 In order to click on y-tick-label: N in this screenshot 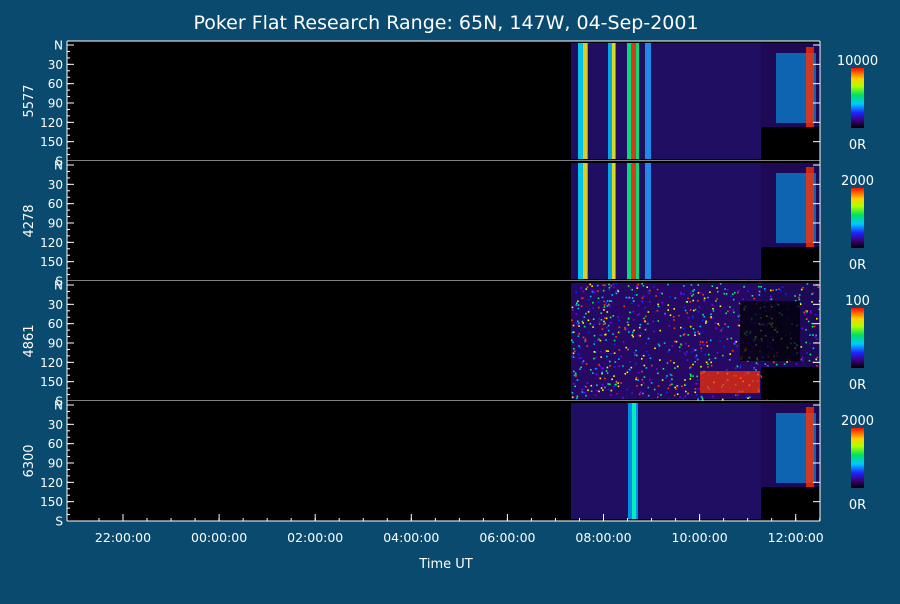, I will do `click(58, 406)`.